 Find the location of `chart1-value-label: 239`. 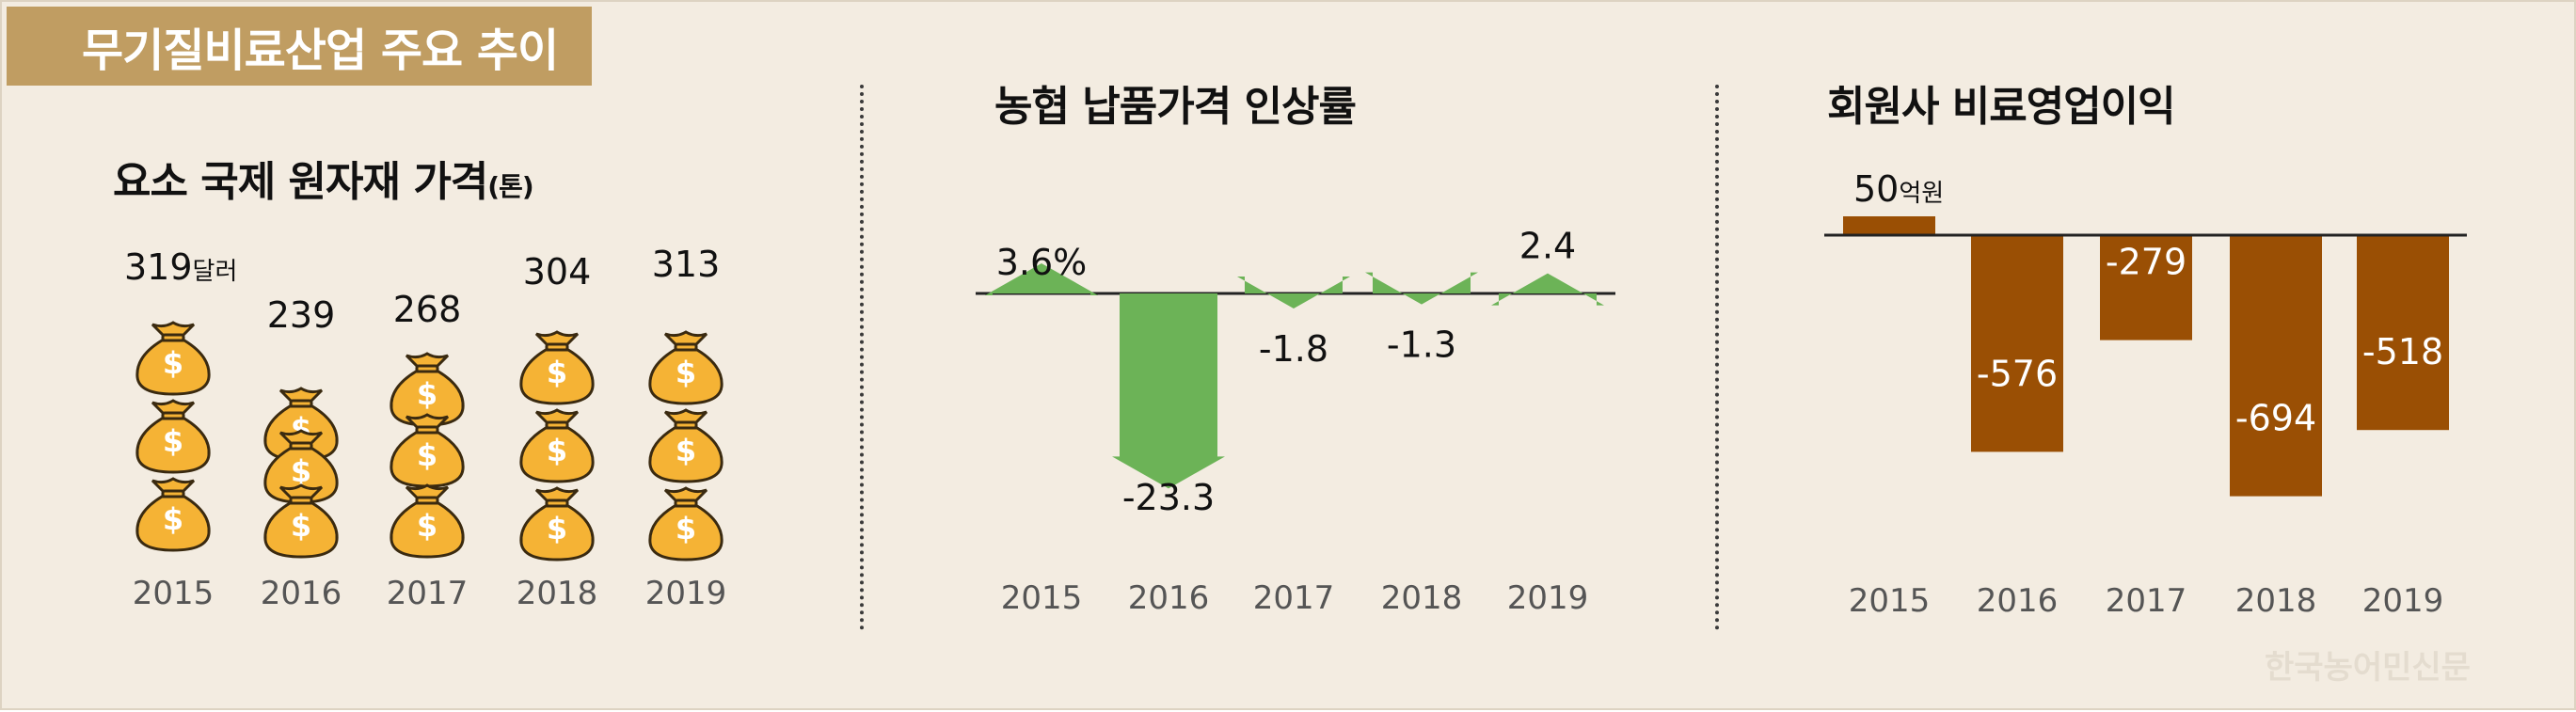

chart1-value-label: 239 is located at coordinates (301, 315).